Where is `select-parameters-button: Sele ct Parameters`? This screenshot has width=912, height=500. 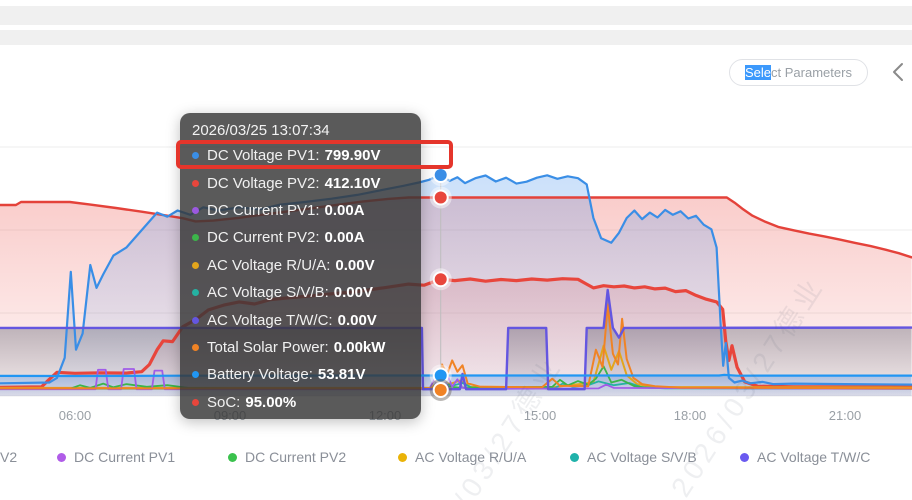 select-parameters-button: Sele ct Parameters is located at coordinates (798, 72).